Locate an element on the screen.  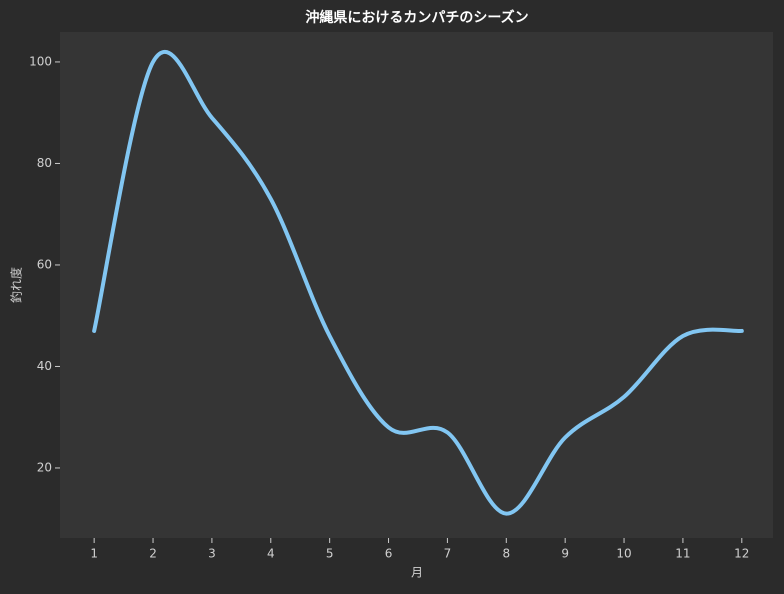
x-tick-label: 12 is located at coordinates (741, 554).